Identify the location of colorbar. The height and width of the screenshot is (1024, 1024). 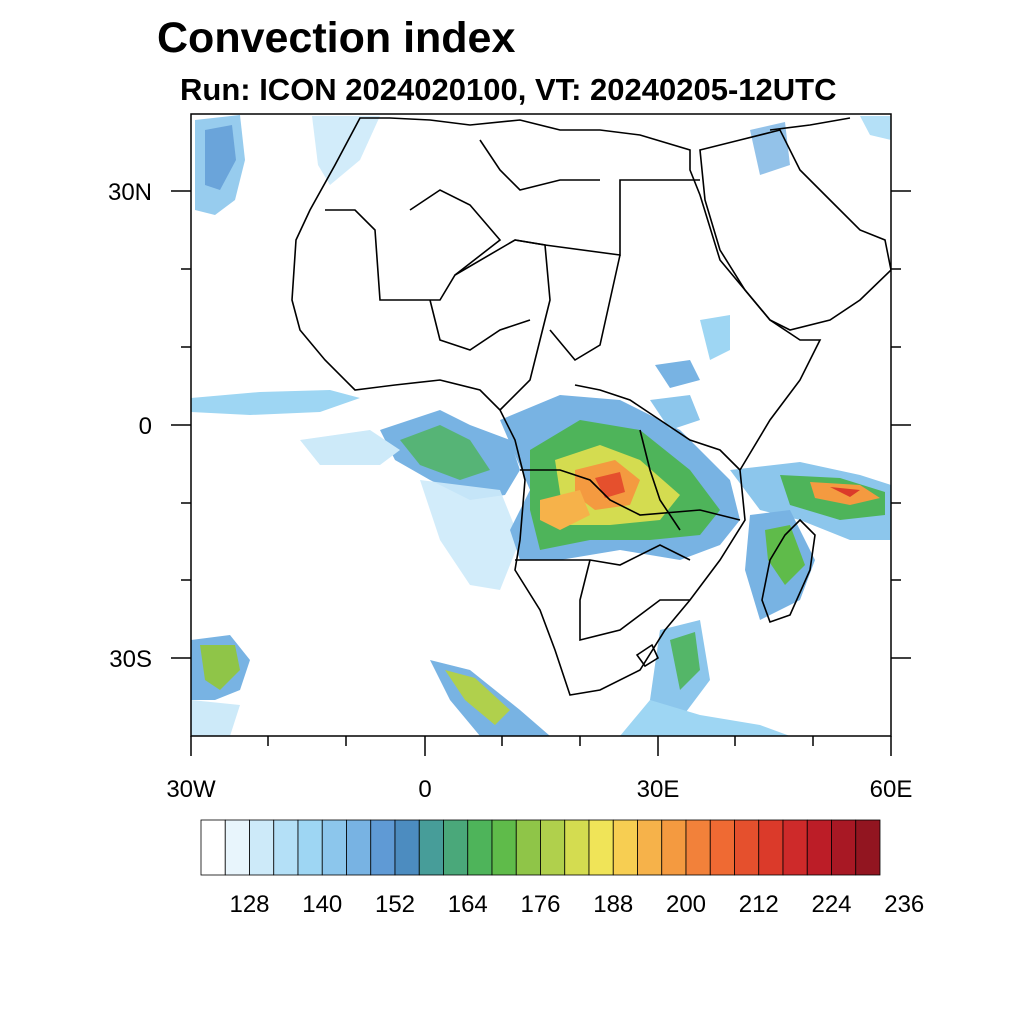
(540, 847).